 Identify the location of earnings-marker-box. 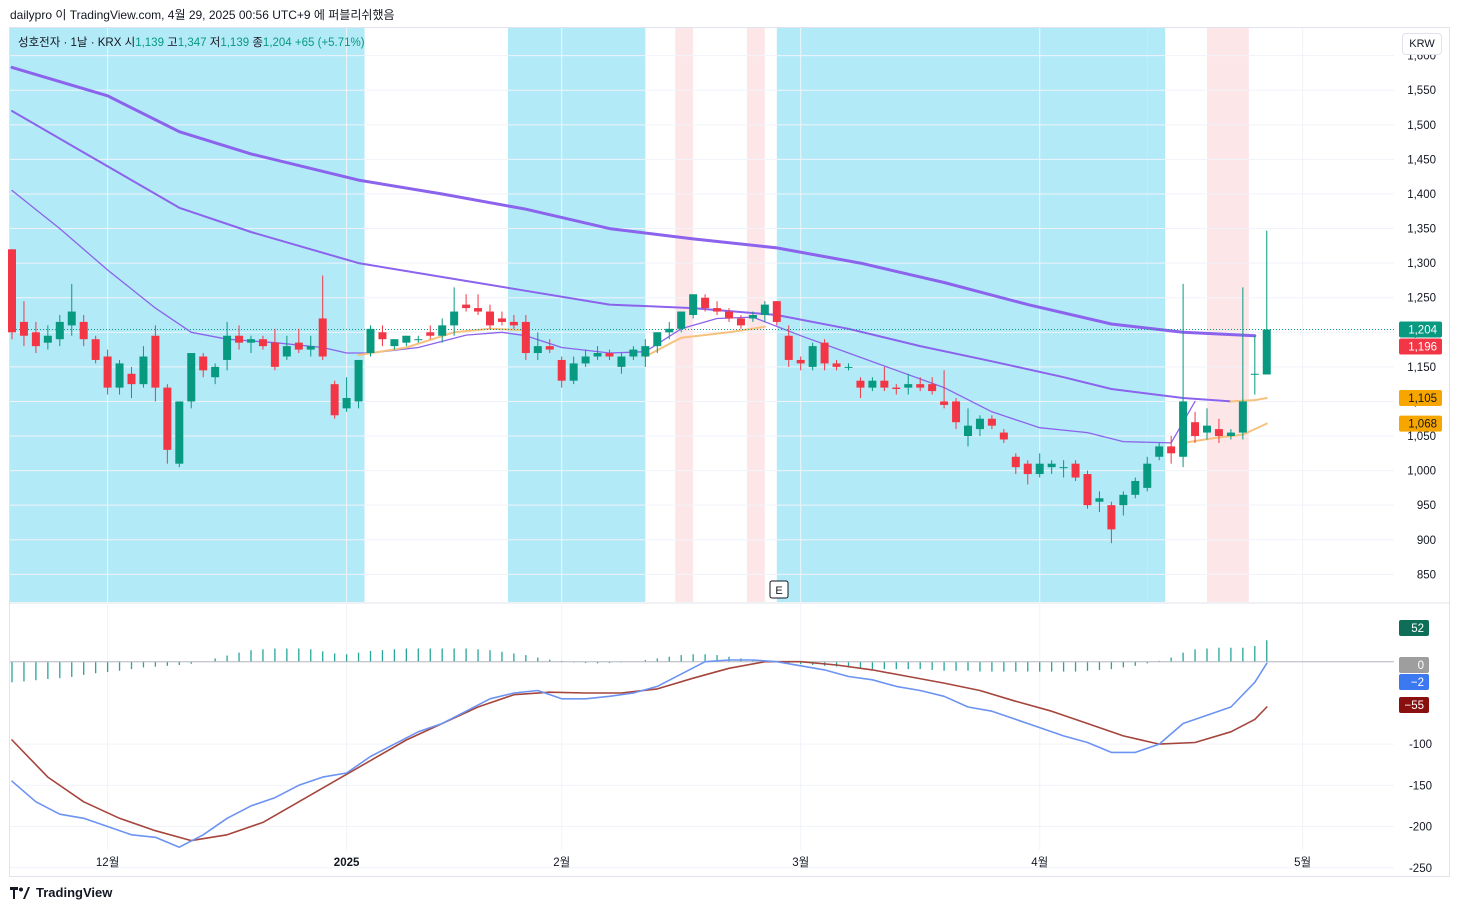
(779, 589).